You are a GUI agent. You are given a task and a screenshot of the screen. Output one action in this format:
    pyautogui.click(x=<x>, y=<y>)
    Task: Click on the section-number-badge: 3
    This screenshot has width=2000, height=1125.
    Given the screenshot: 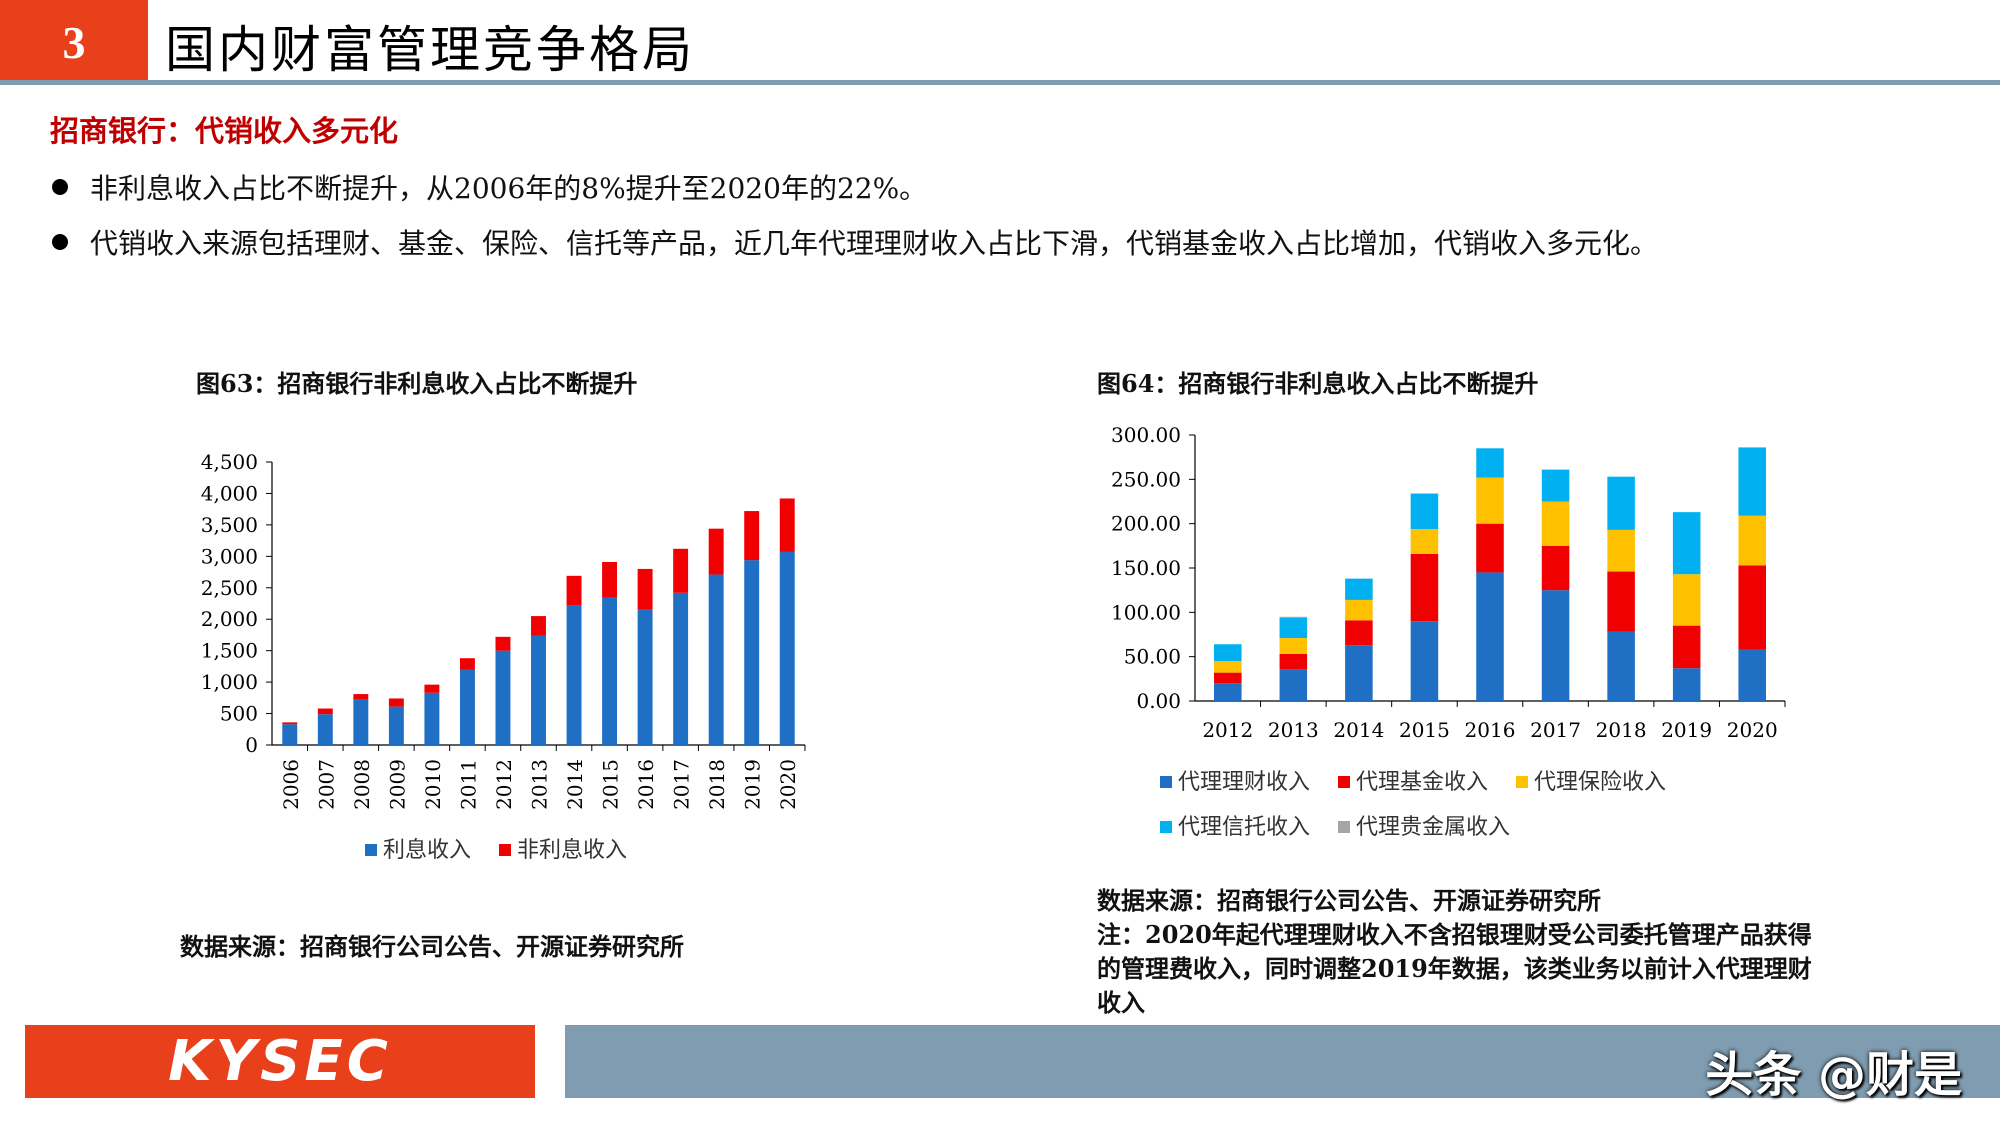 What is the action you would take?
    pyautogui.click(x=74, y=42)
    